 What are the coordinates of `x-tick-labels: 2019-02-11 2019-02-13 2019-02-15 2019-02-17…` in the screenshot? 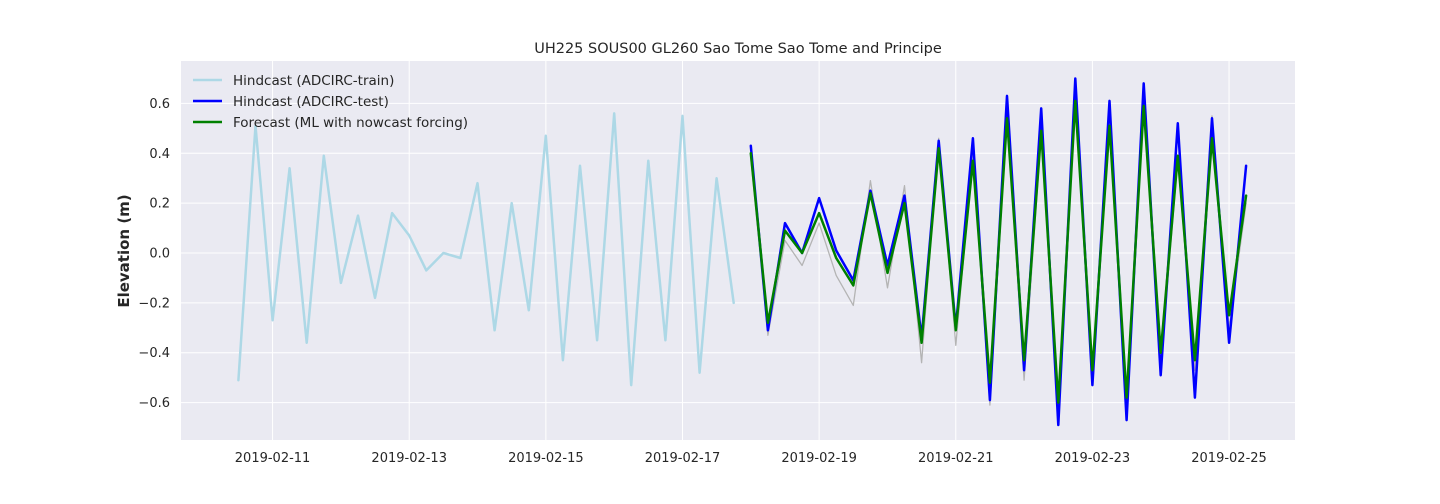 It's located at (751, 458).